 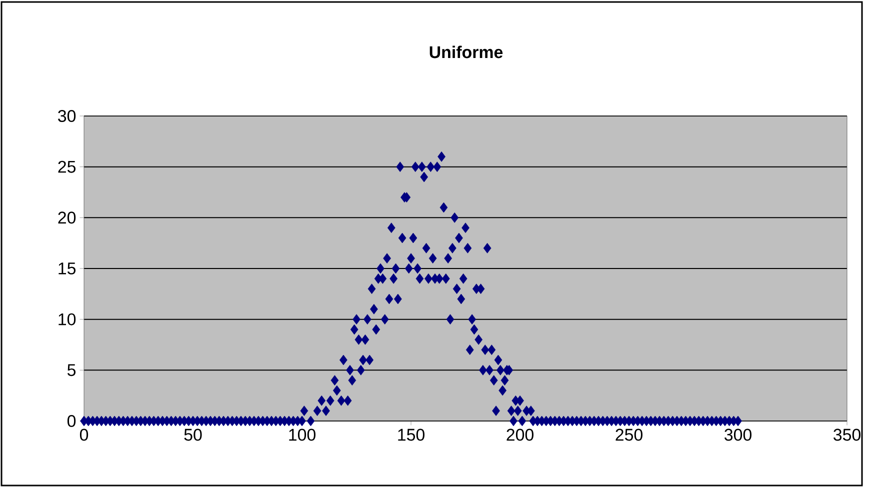 I want to click on y-tick-label: 10, so click(x=67, y=319).